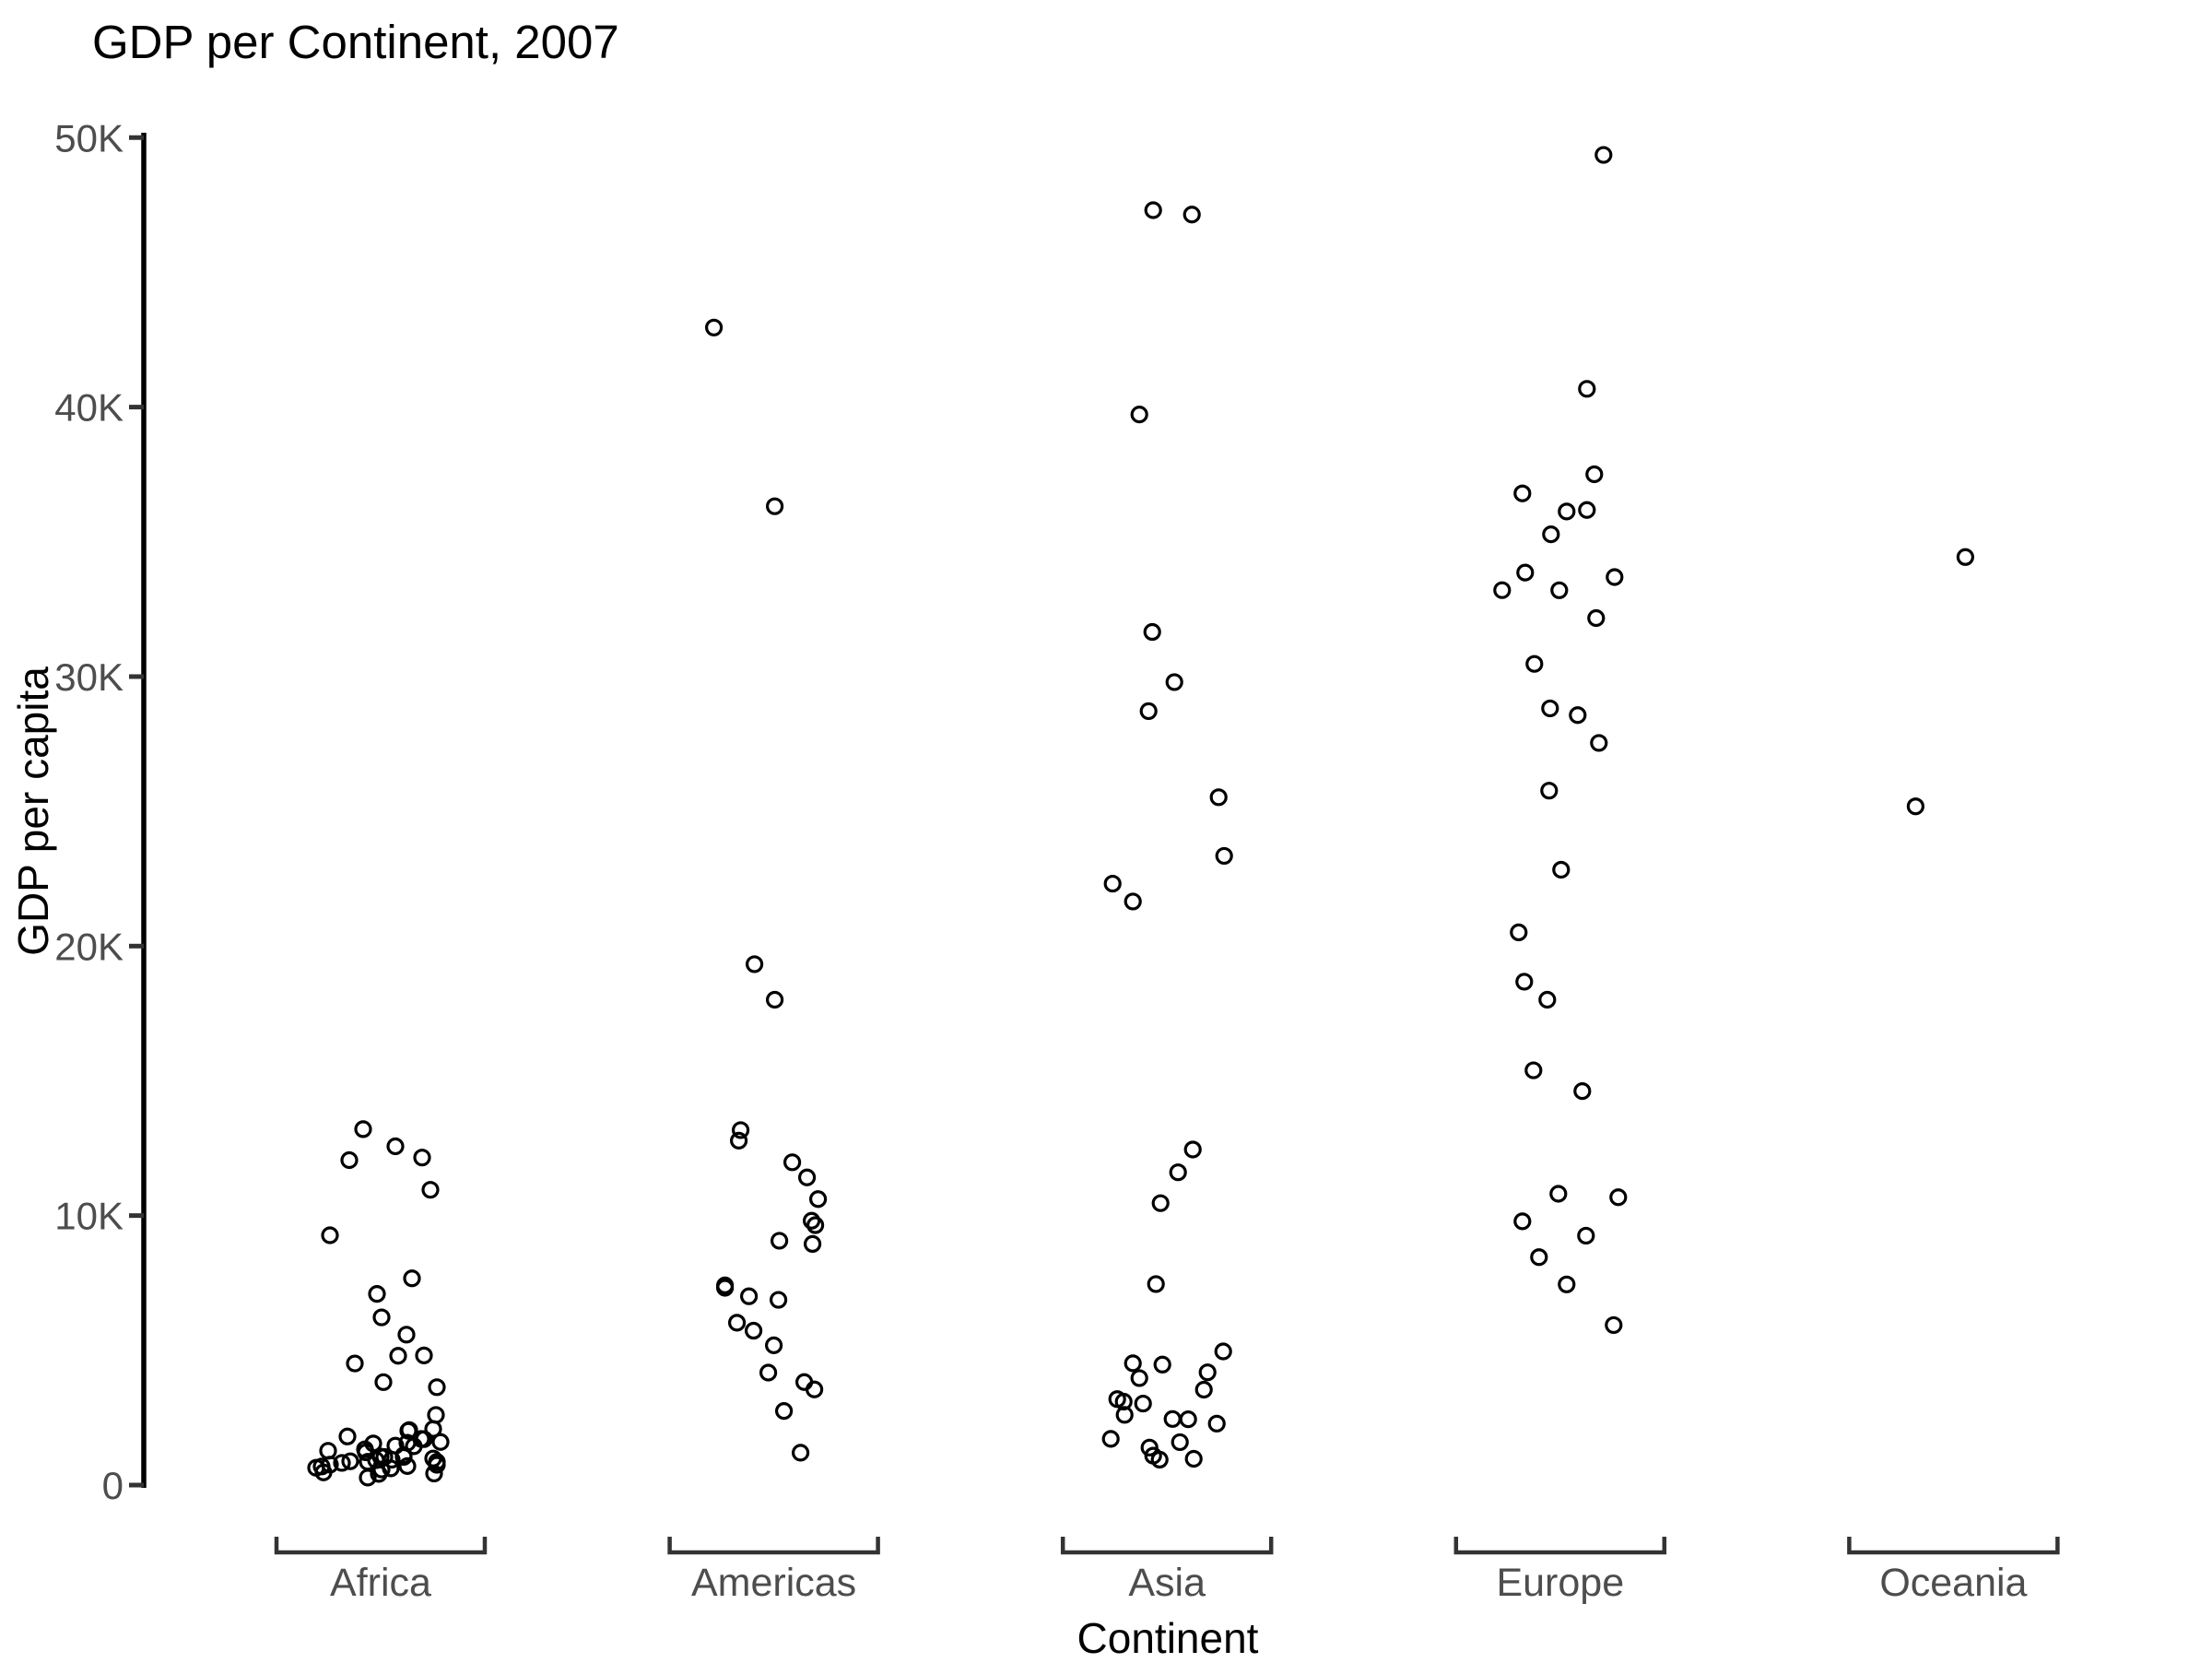 The width and height of the screenshot is (2212, 1663). Describe the element at coordinates (330, 1235) in the screenshot. I see `data-point-south-africa` at that location.